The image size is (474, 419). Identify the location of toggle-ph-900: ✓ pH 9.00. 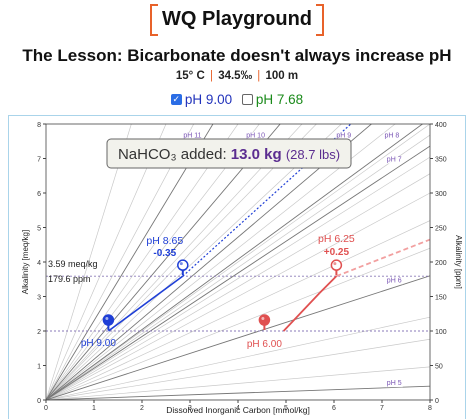
(201, 99).